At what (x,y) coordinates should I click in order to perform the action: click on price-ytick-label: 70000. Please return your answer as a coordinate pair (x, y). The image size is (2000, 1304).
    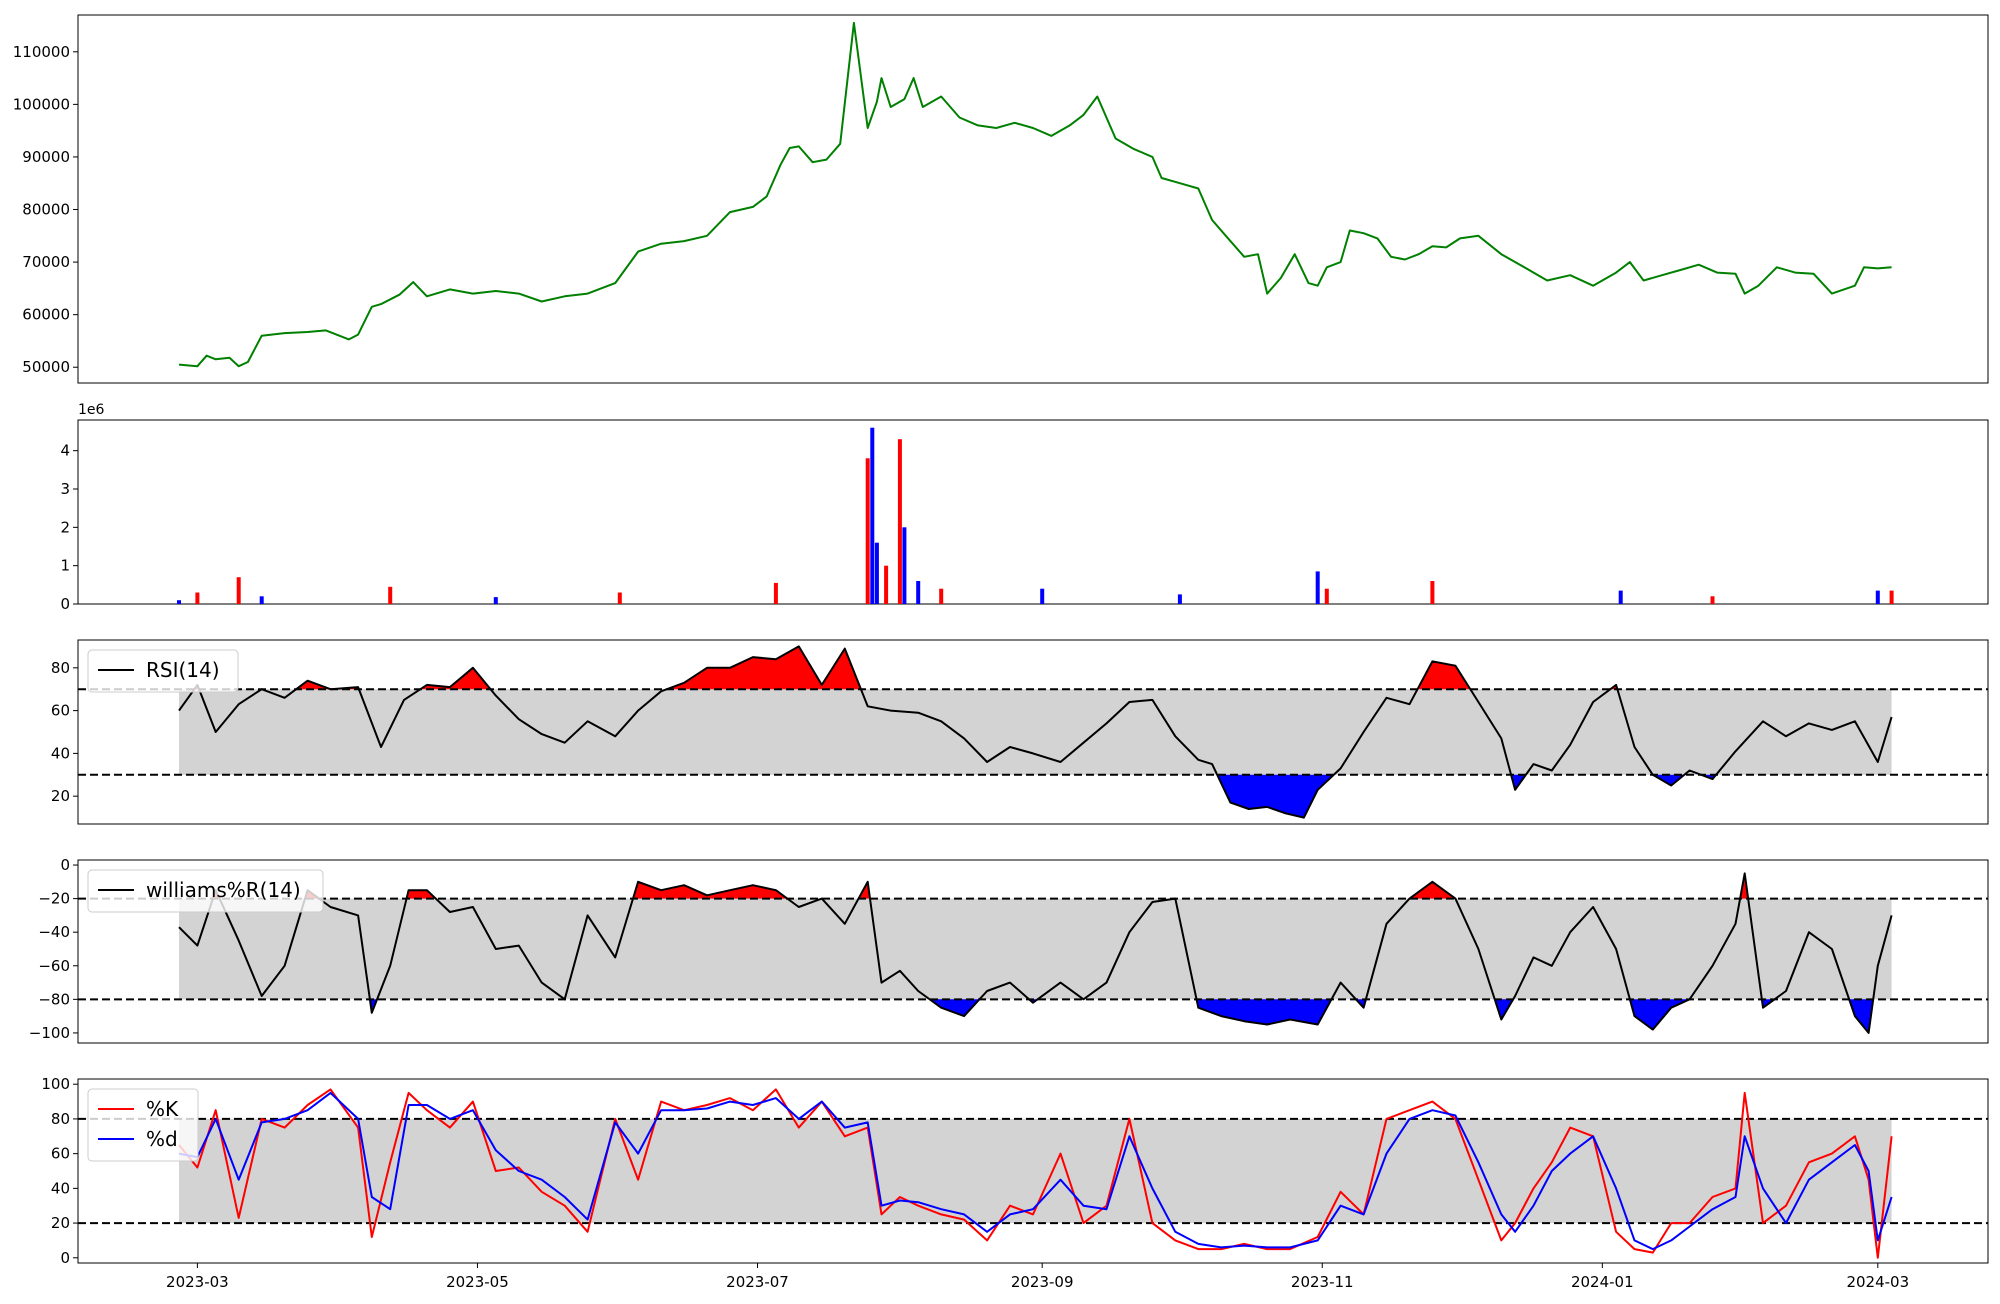
    Looking at the image, I should click on (46, 262).